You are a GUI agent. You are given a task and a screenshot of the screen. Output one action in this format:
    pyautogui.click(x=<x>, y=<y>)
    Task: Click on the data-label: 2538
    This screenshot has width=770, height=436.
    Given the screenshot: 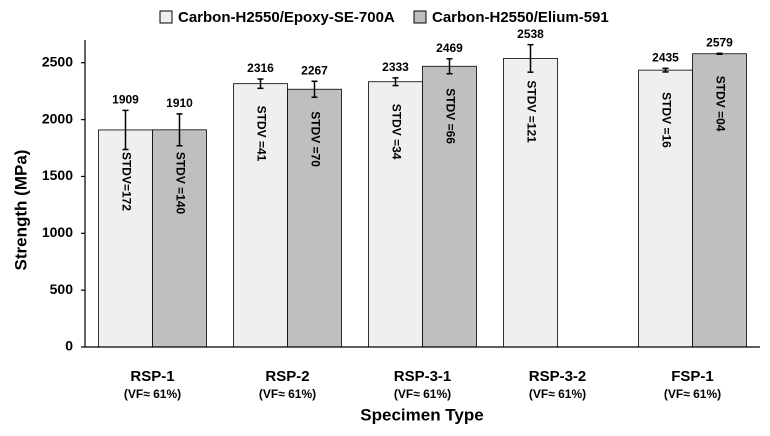 What is the action you would take?
    pyautogui.click(x=530, y=34)
    